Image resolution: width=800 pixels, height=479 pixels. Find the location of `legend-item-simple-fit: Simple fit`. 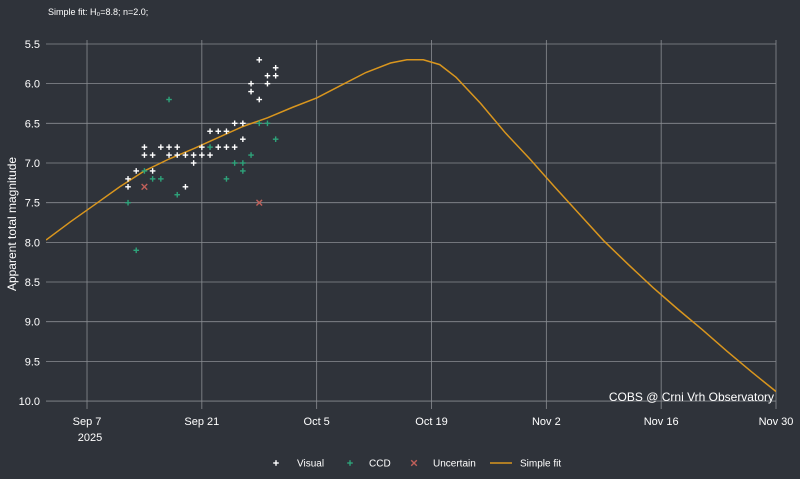

legend-item-simple-fit: Simple fit is located at coordinates (525, 464).